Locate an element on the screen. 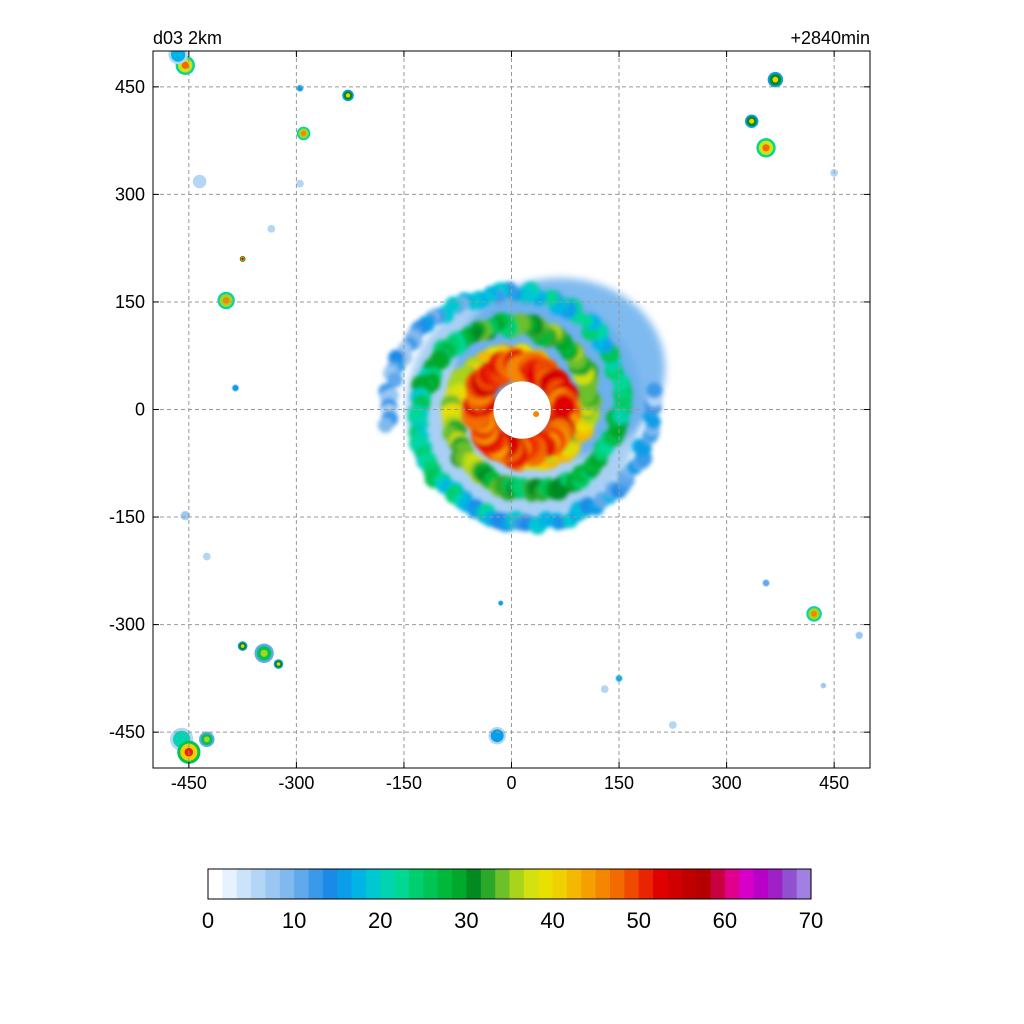 The image size is (1024, 1024). x-tick-label: 300 is located at coordinates (727, 783).